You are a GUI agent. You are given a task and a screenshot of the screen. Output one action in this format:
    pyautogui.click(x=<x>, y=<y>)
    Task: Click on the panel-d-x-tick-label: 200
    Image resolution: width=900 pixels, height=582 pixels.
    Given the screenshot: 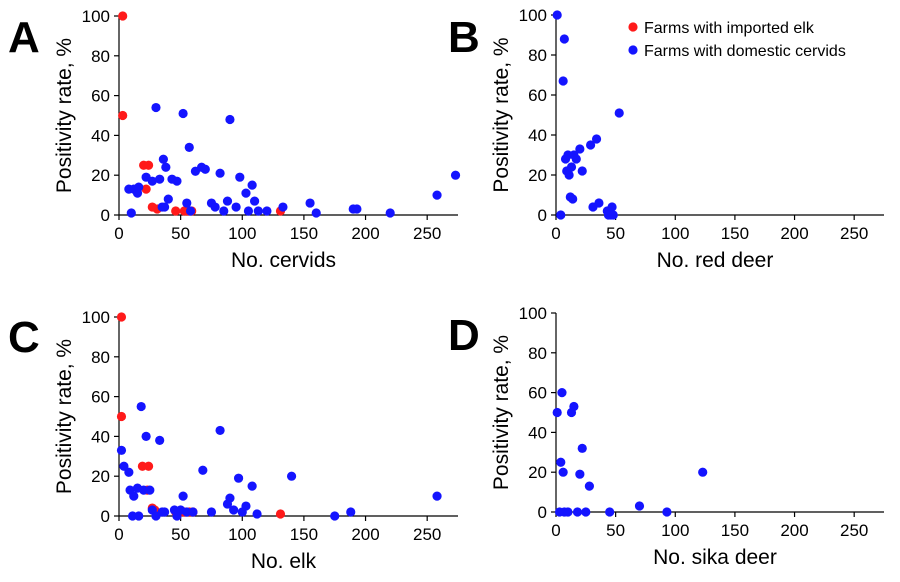 What is the action you would take?
    pyautogui.click(x=794, y=530)
    